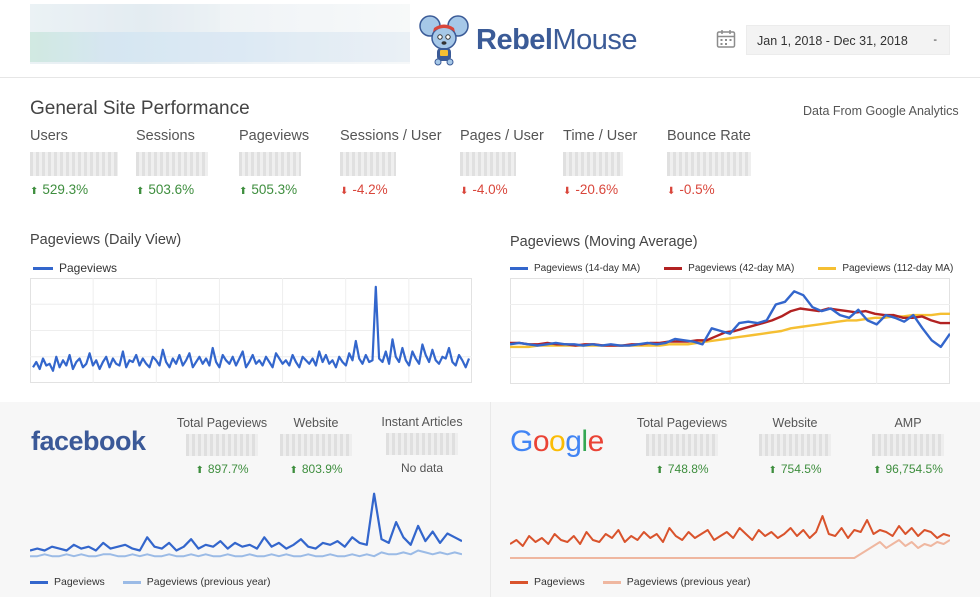  I want to click on google-logo: Google, so click(557, 442).